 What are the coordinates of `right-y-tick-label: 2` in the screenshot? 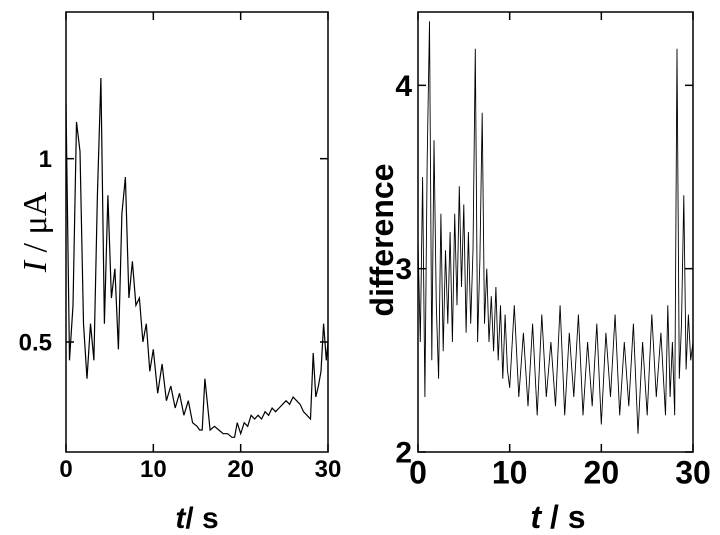 It's located at (403, 453).